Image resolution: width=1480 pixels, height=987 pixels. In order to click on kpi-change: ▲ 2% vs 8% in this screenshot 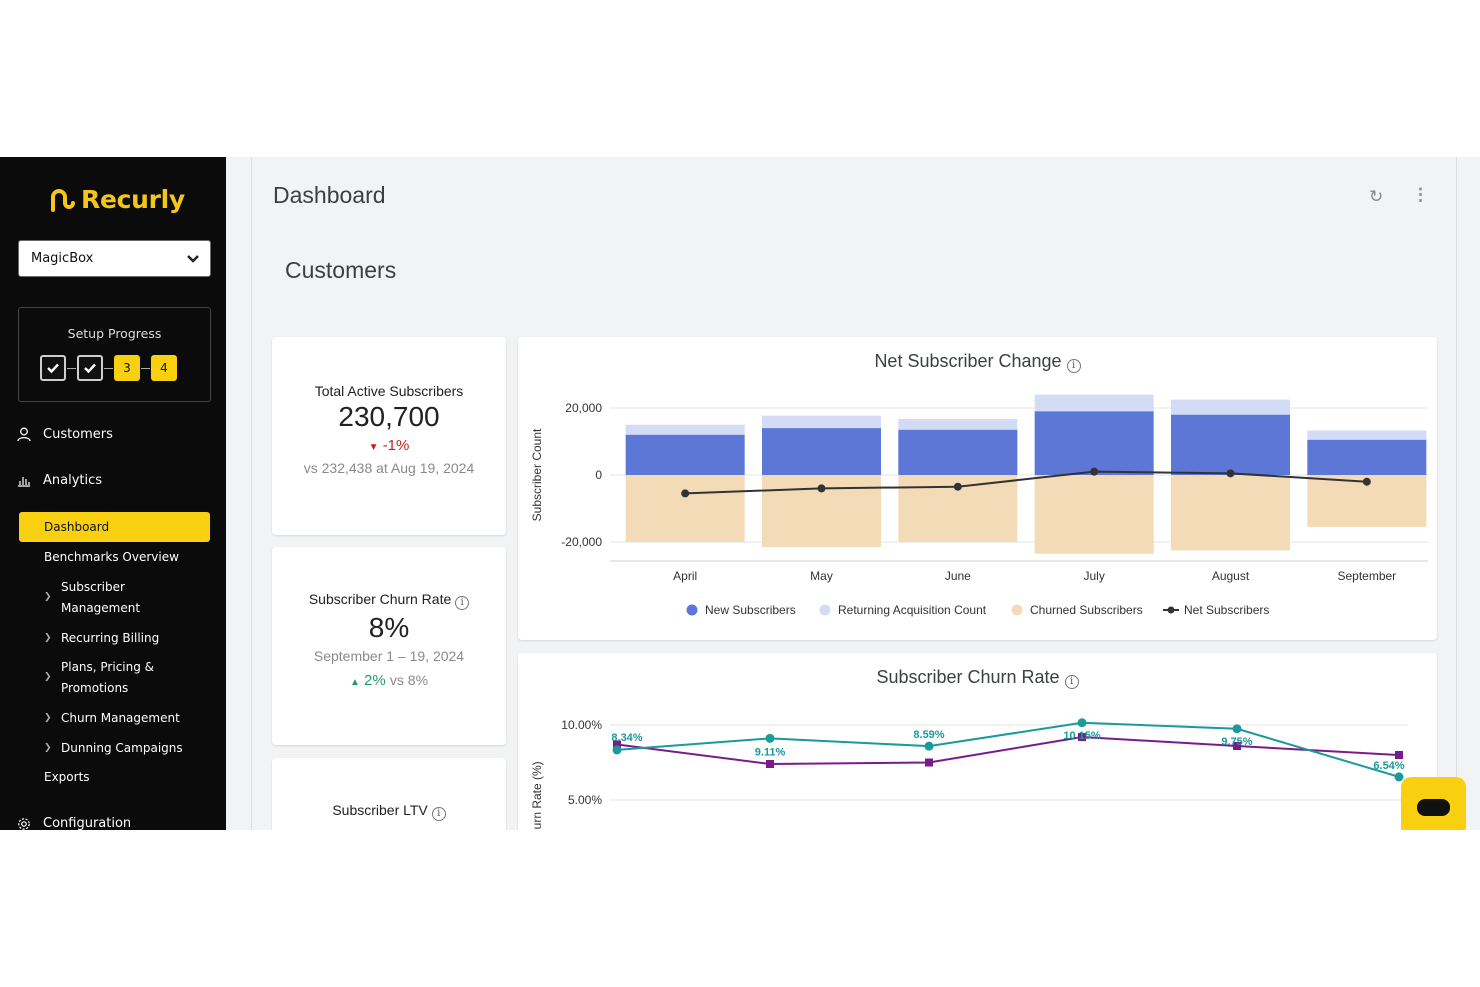, I will do `click(389, 680)`.